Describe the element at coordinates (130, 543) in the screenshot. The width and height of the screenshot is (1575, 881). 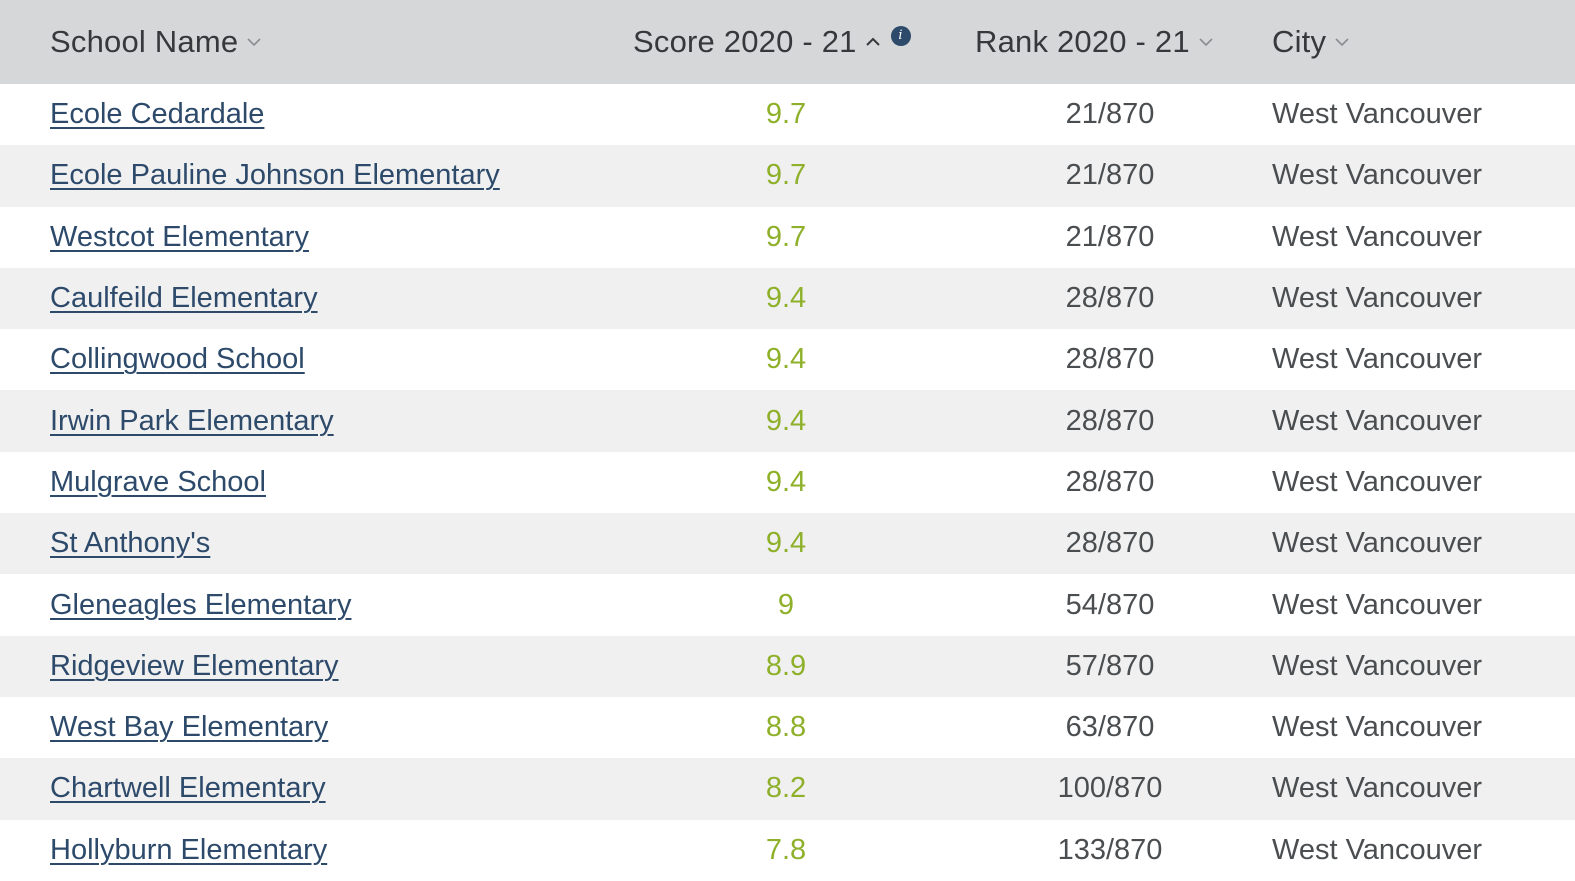
I see `school-name-link: St Anthony's` at that location.